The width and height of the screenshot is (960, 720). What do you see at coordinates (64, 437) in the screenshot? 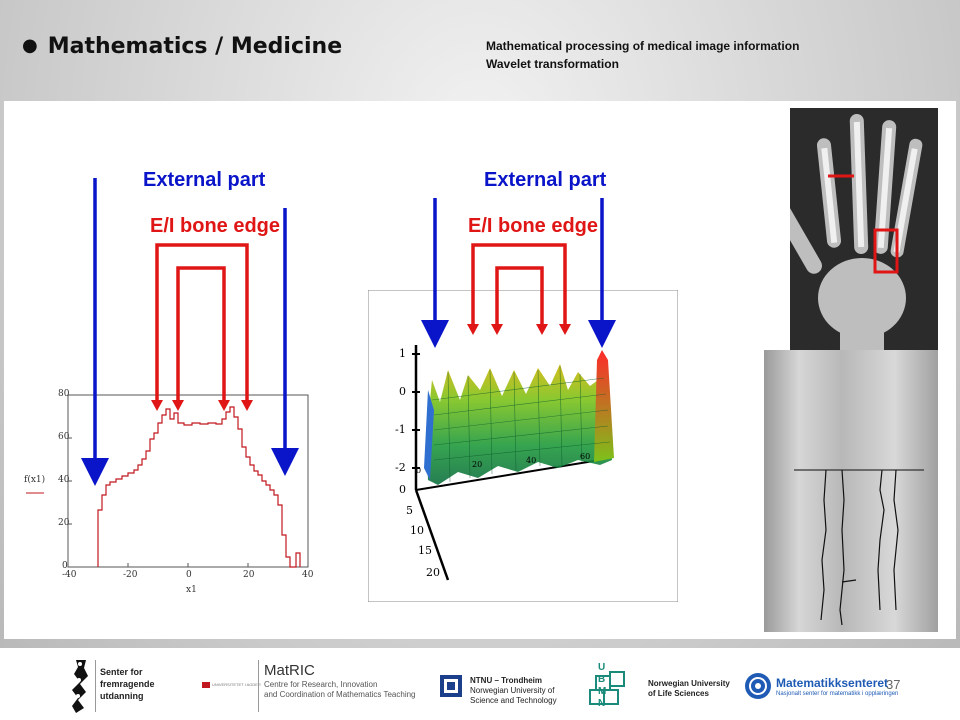
I see `y-tick-60: 60` at bounding box center [64, 437].